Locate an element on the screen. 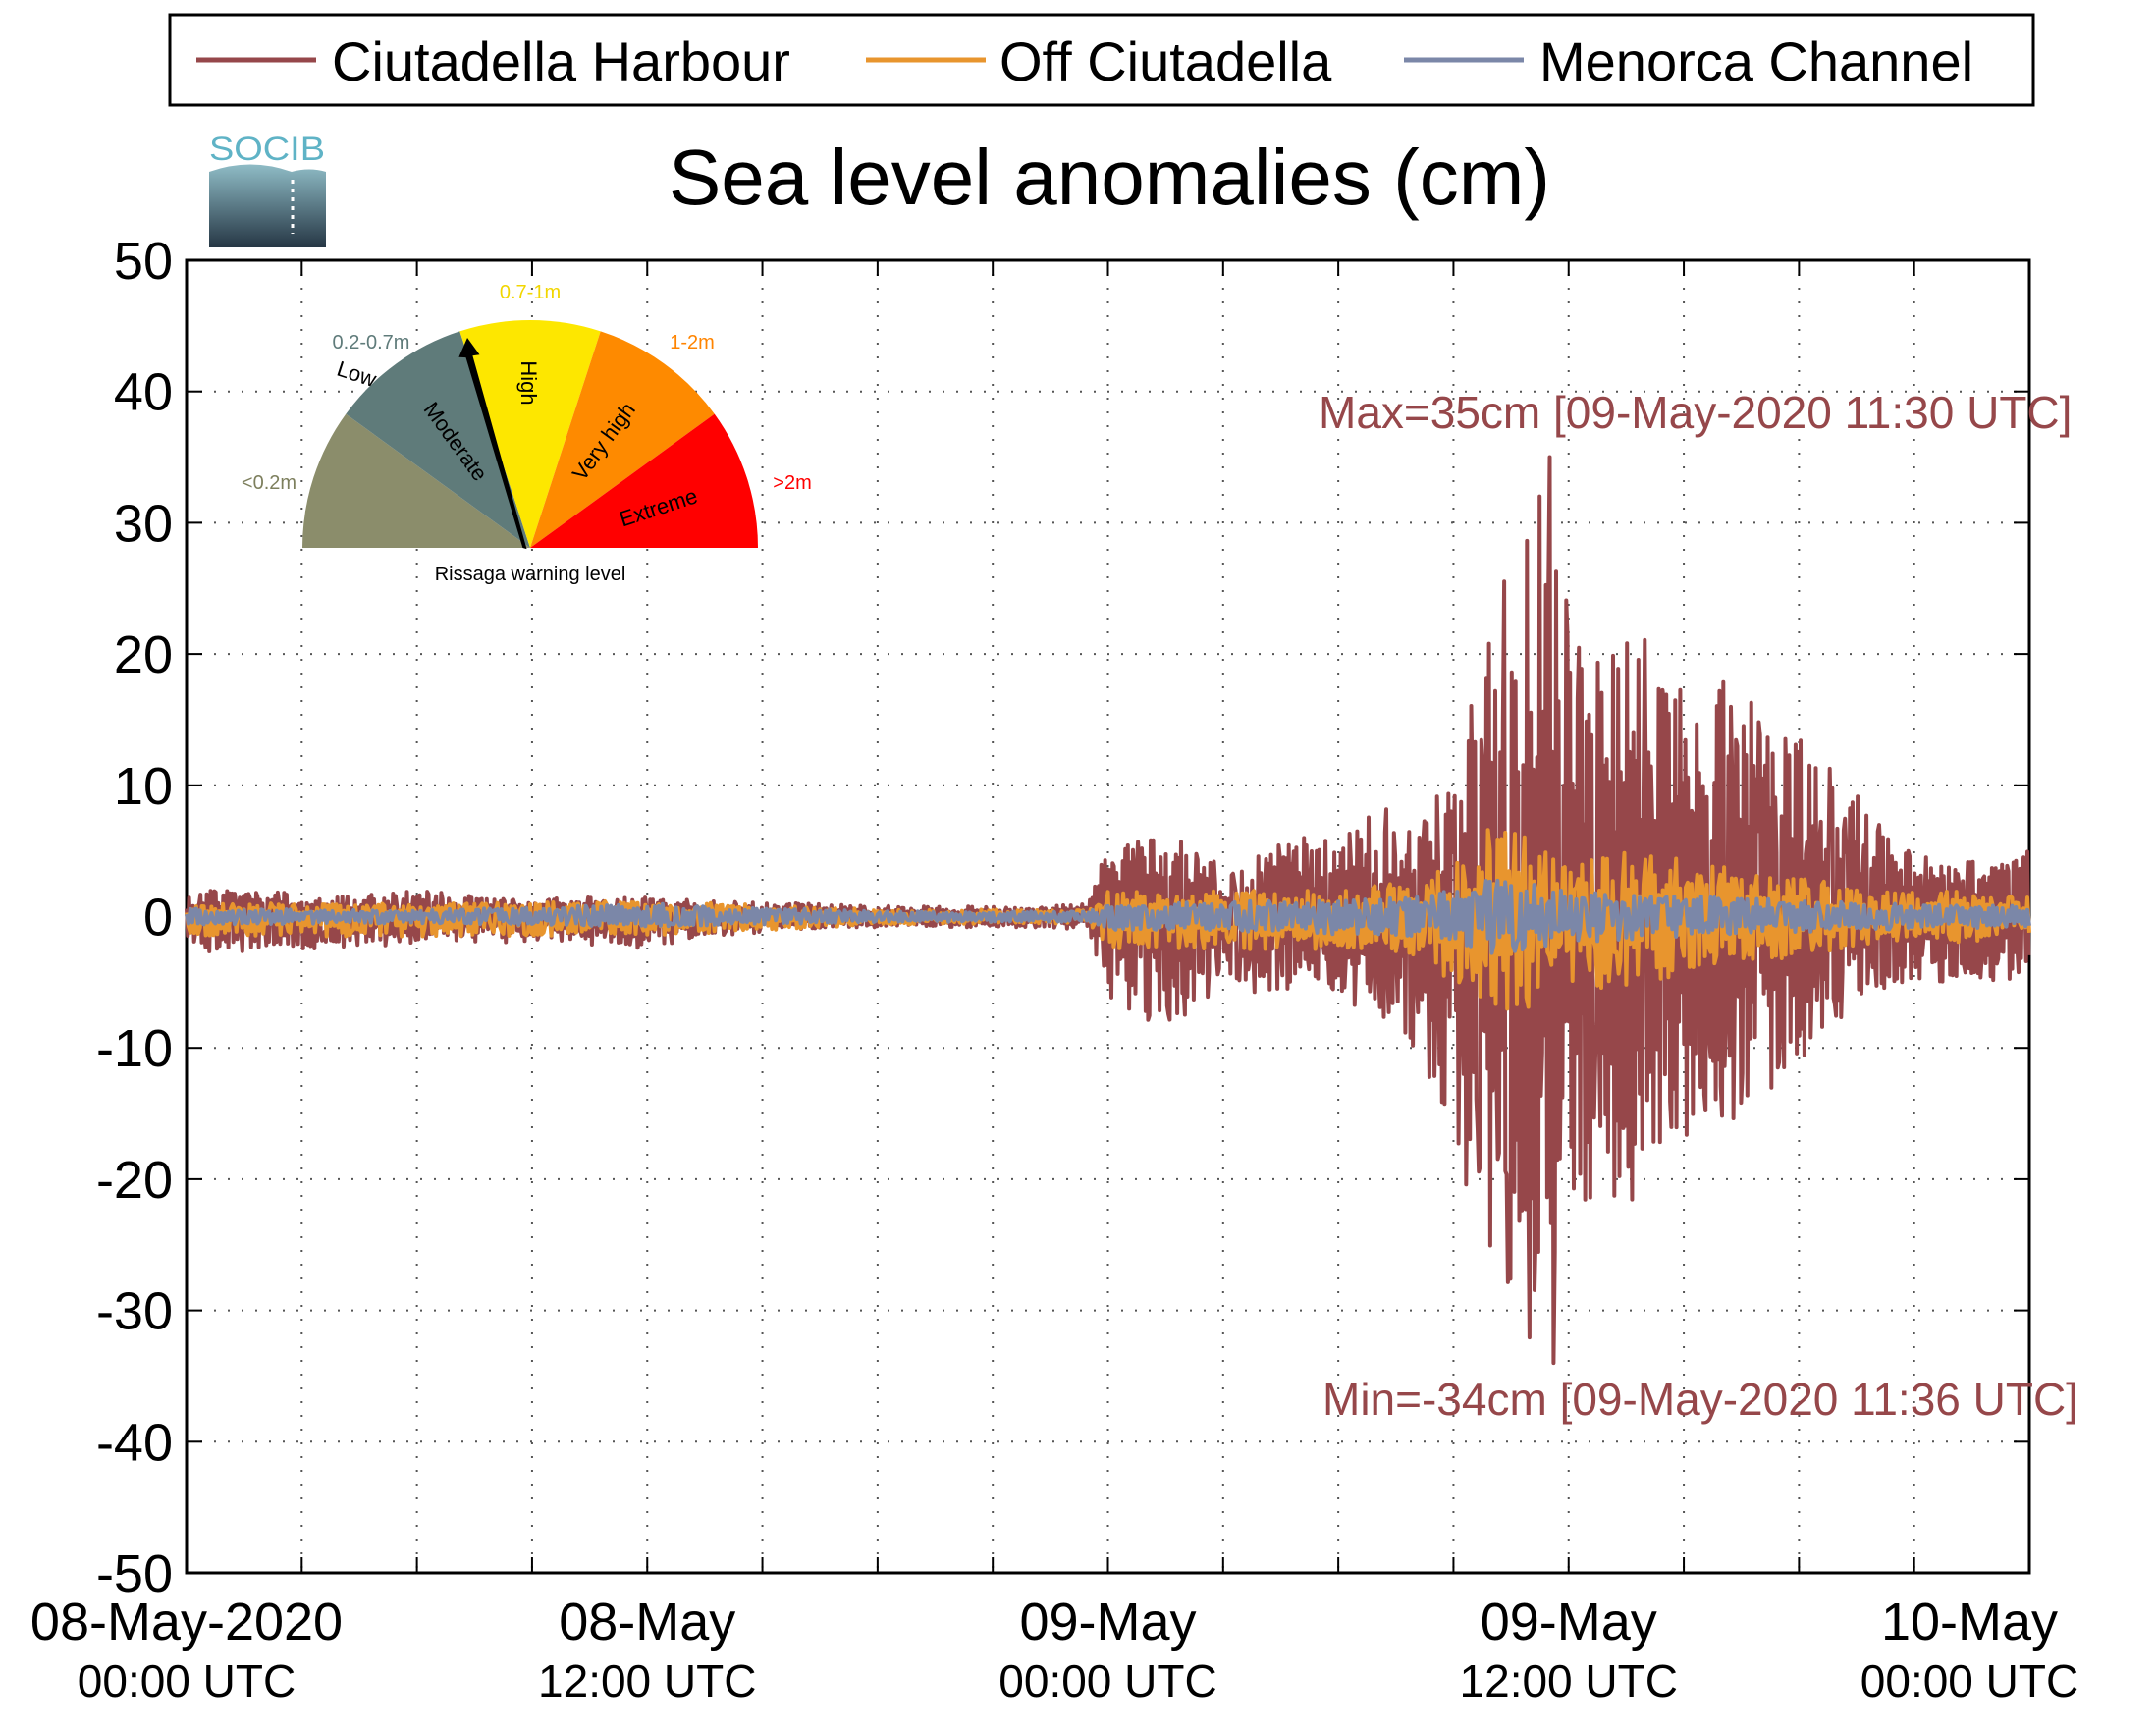 The image size is (2156, 1735). min-annotation: Min=-34cm [09-May-2020 11:36 UTC] is located at coordinates (1700, 1399).